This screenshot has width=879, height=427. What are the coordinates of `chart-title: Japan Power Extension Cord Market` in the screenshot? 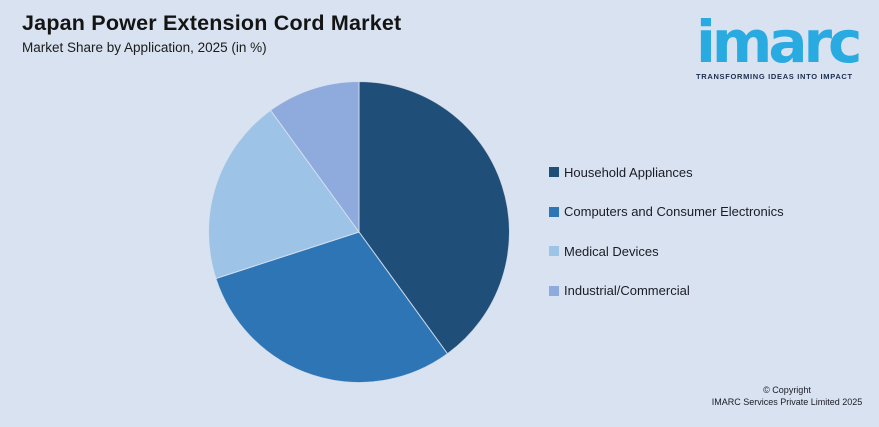 It's located at (212, 23).